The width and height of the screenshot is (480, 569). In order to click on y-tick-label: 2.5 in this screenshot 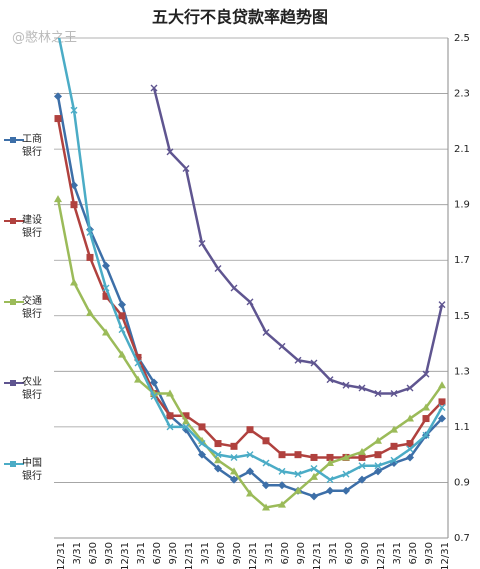, I will do `click(462, 38)`.